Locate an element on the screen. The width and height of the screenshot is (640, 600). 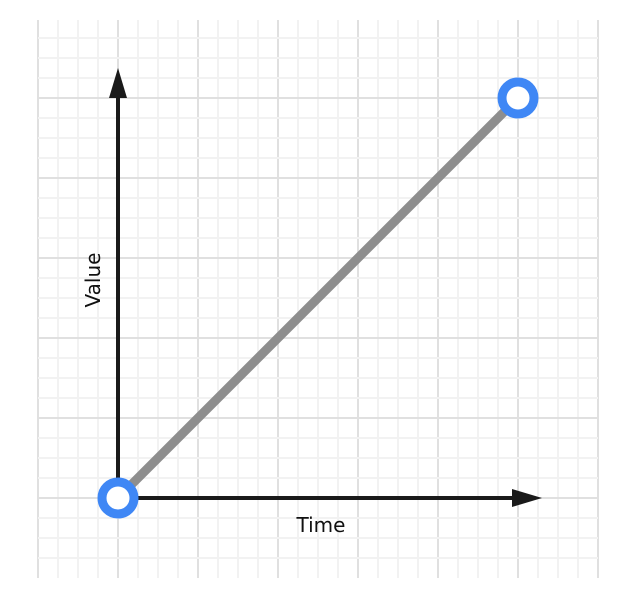
x-axis-label: Time is located at coordinates (321, 525).